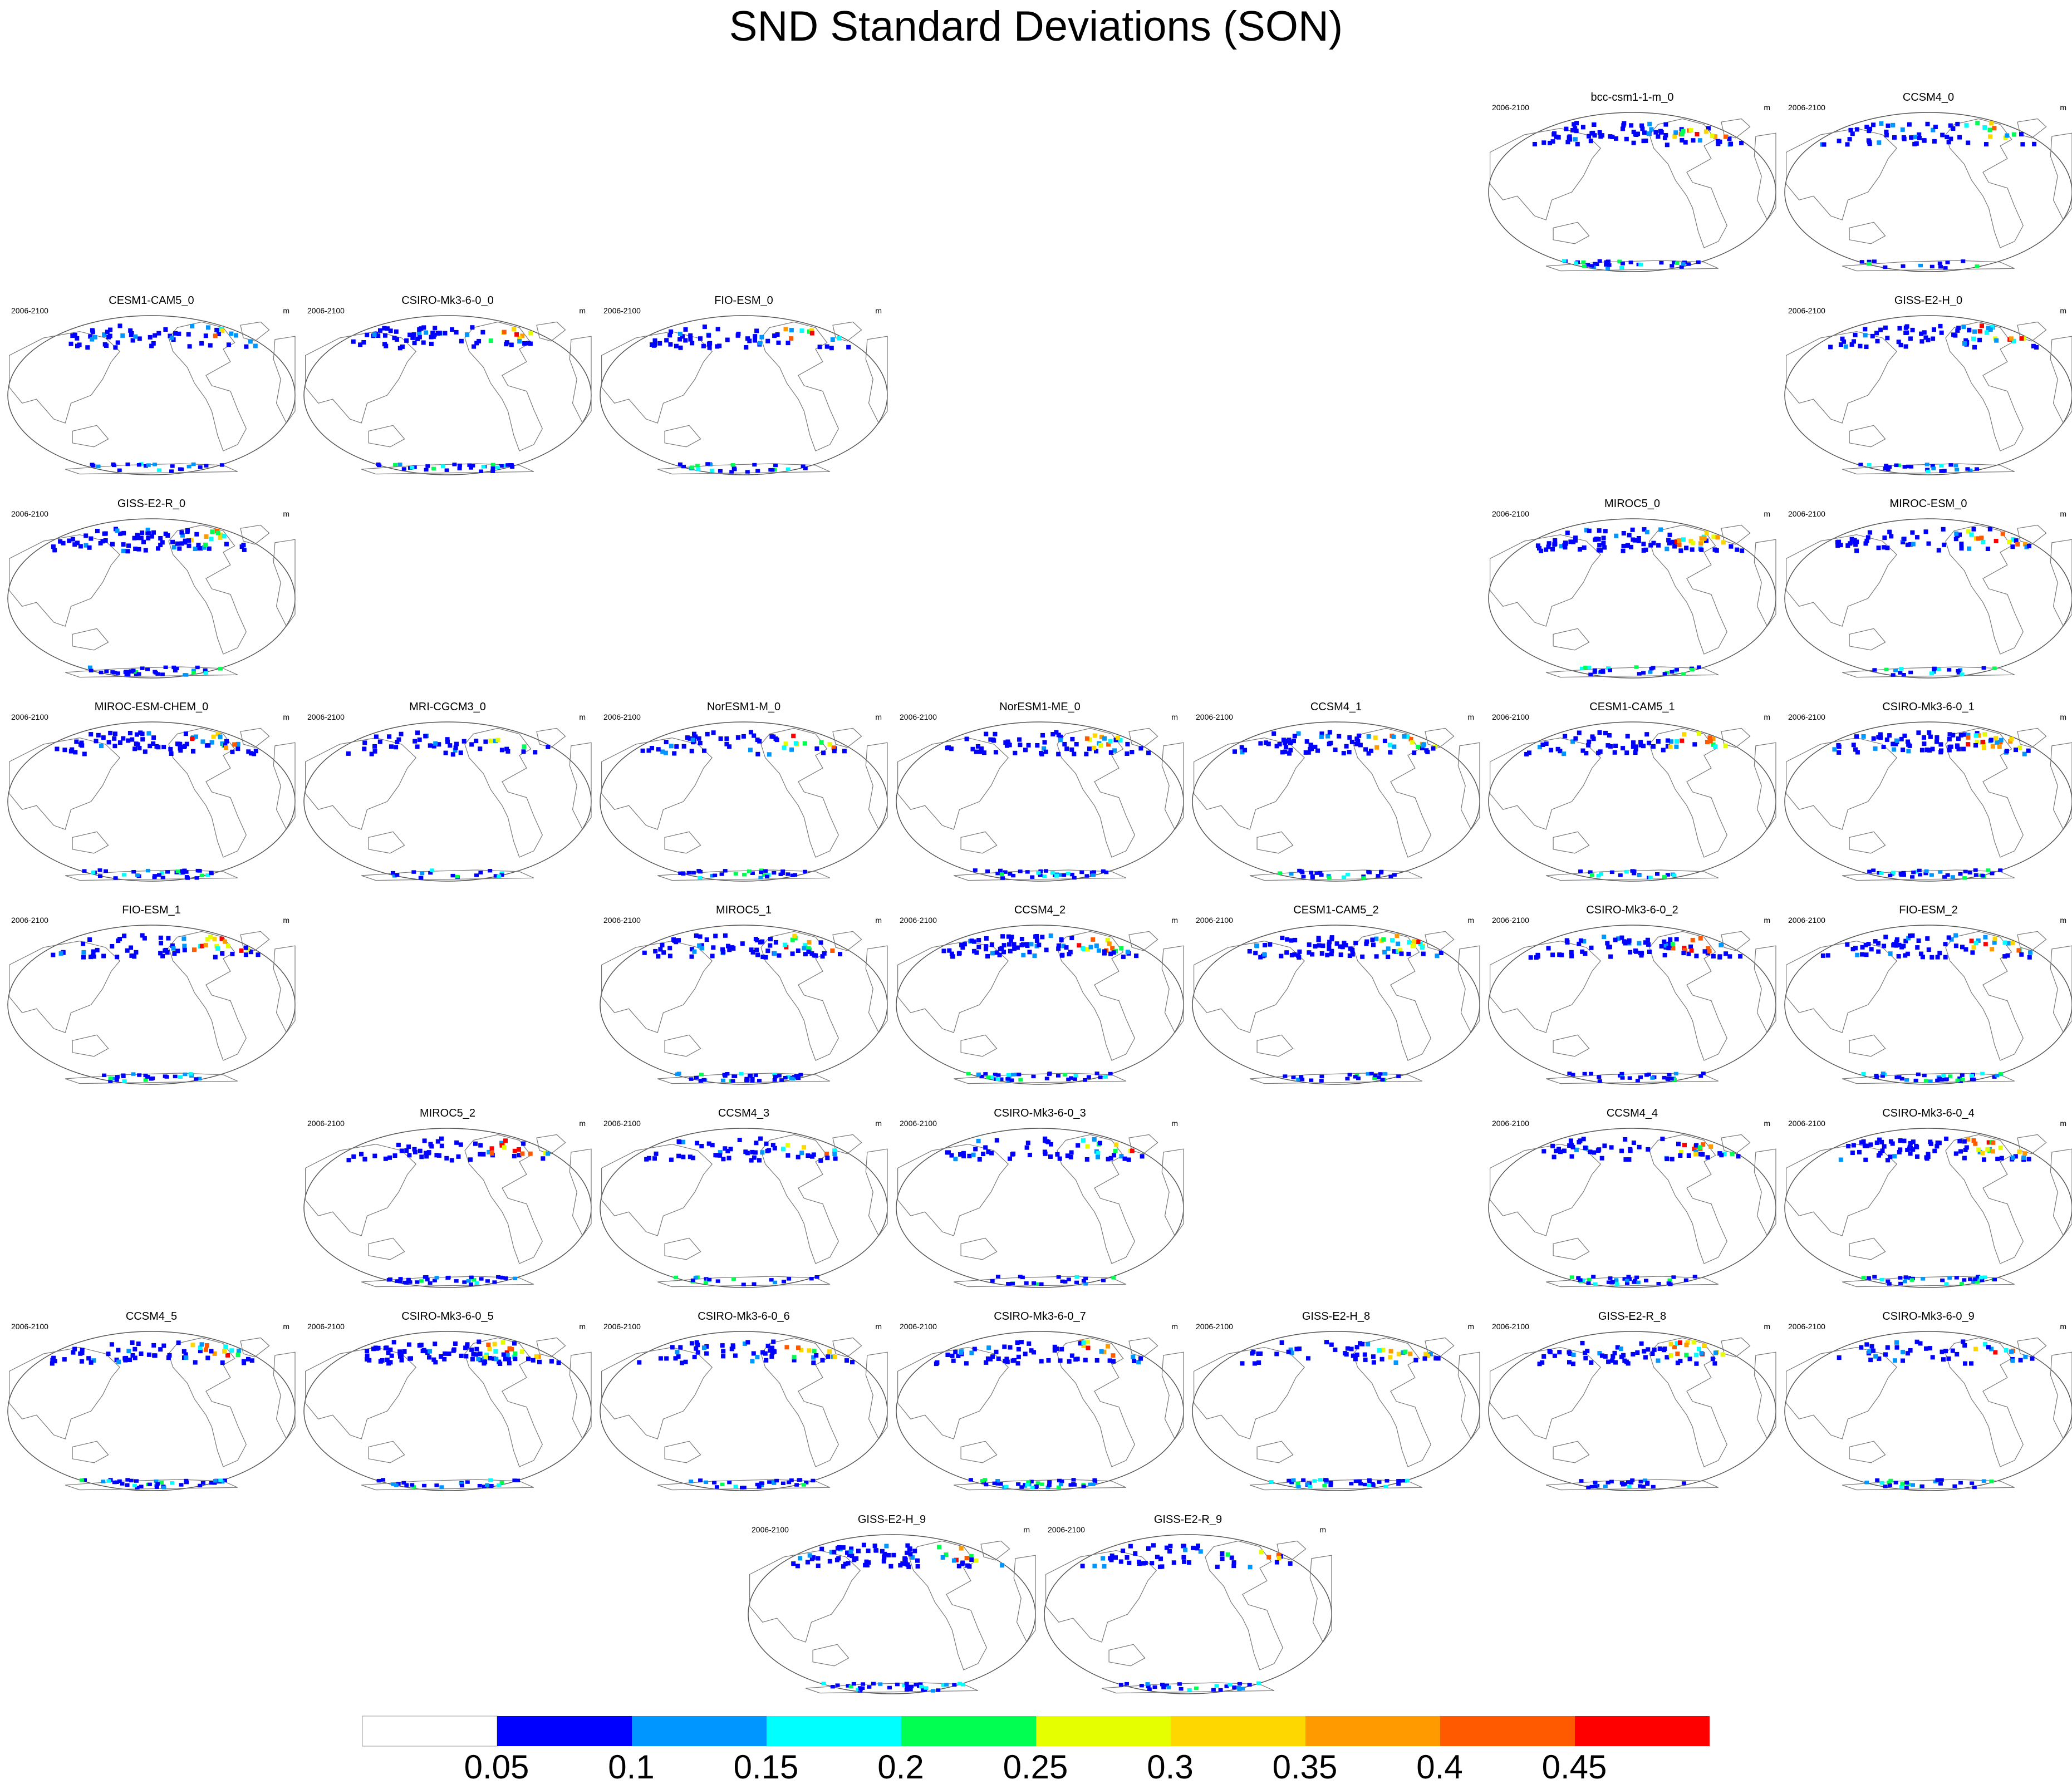 The image size is (2072, 1789). I want to click on map-panel: FIO-ESM_0 2006-2100 m, so click(743, 384).